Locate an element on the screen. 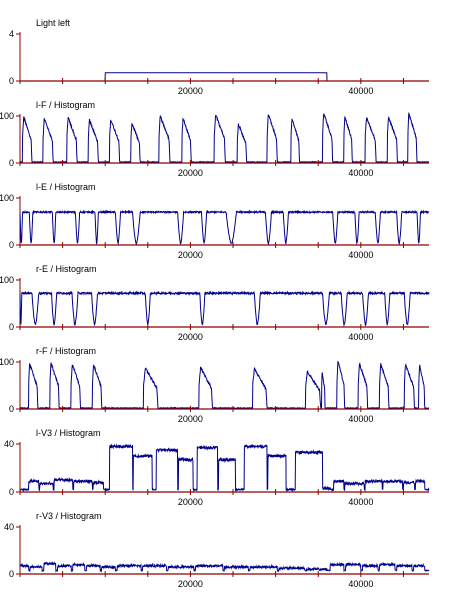  panel-title: r-F / Histogram is located at coordinates (66, 351).